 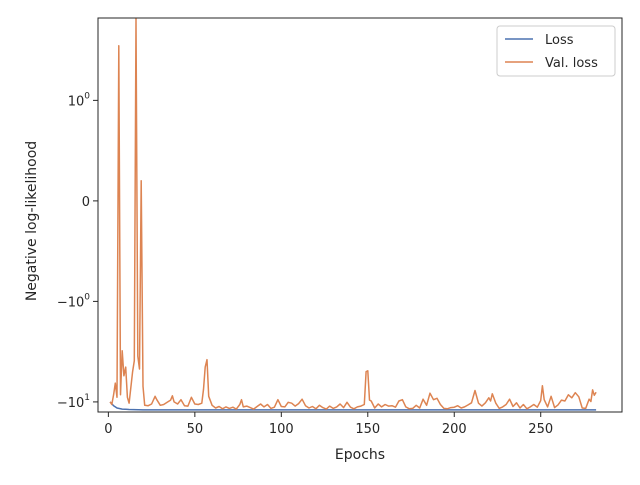 I want to click on y-tick-label: 0, so click(x=86, y=202).